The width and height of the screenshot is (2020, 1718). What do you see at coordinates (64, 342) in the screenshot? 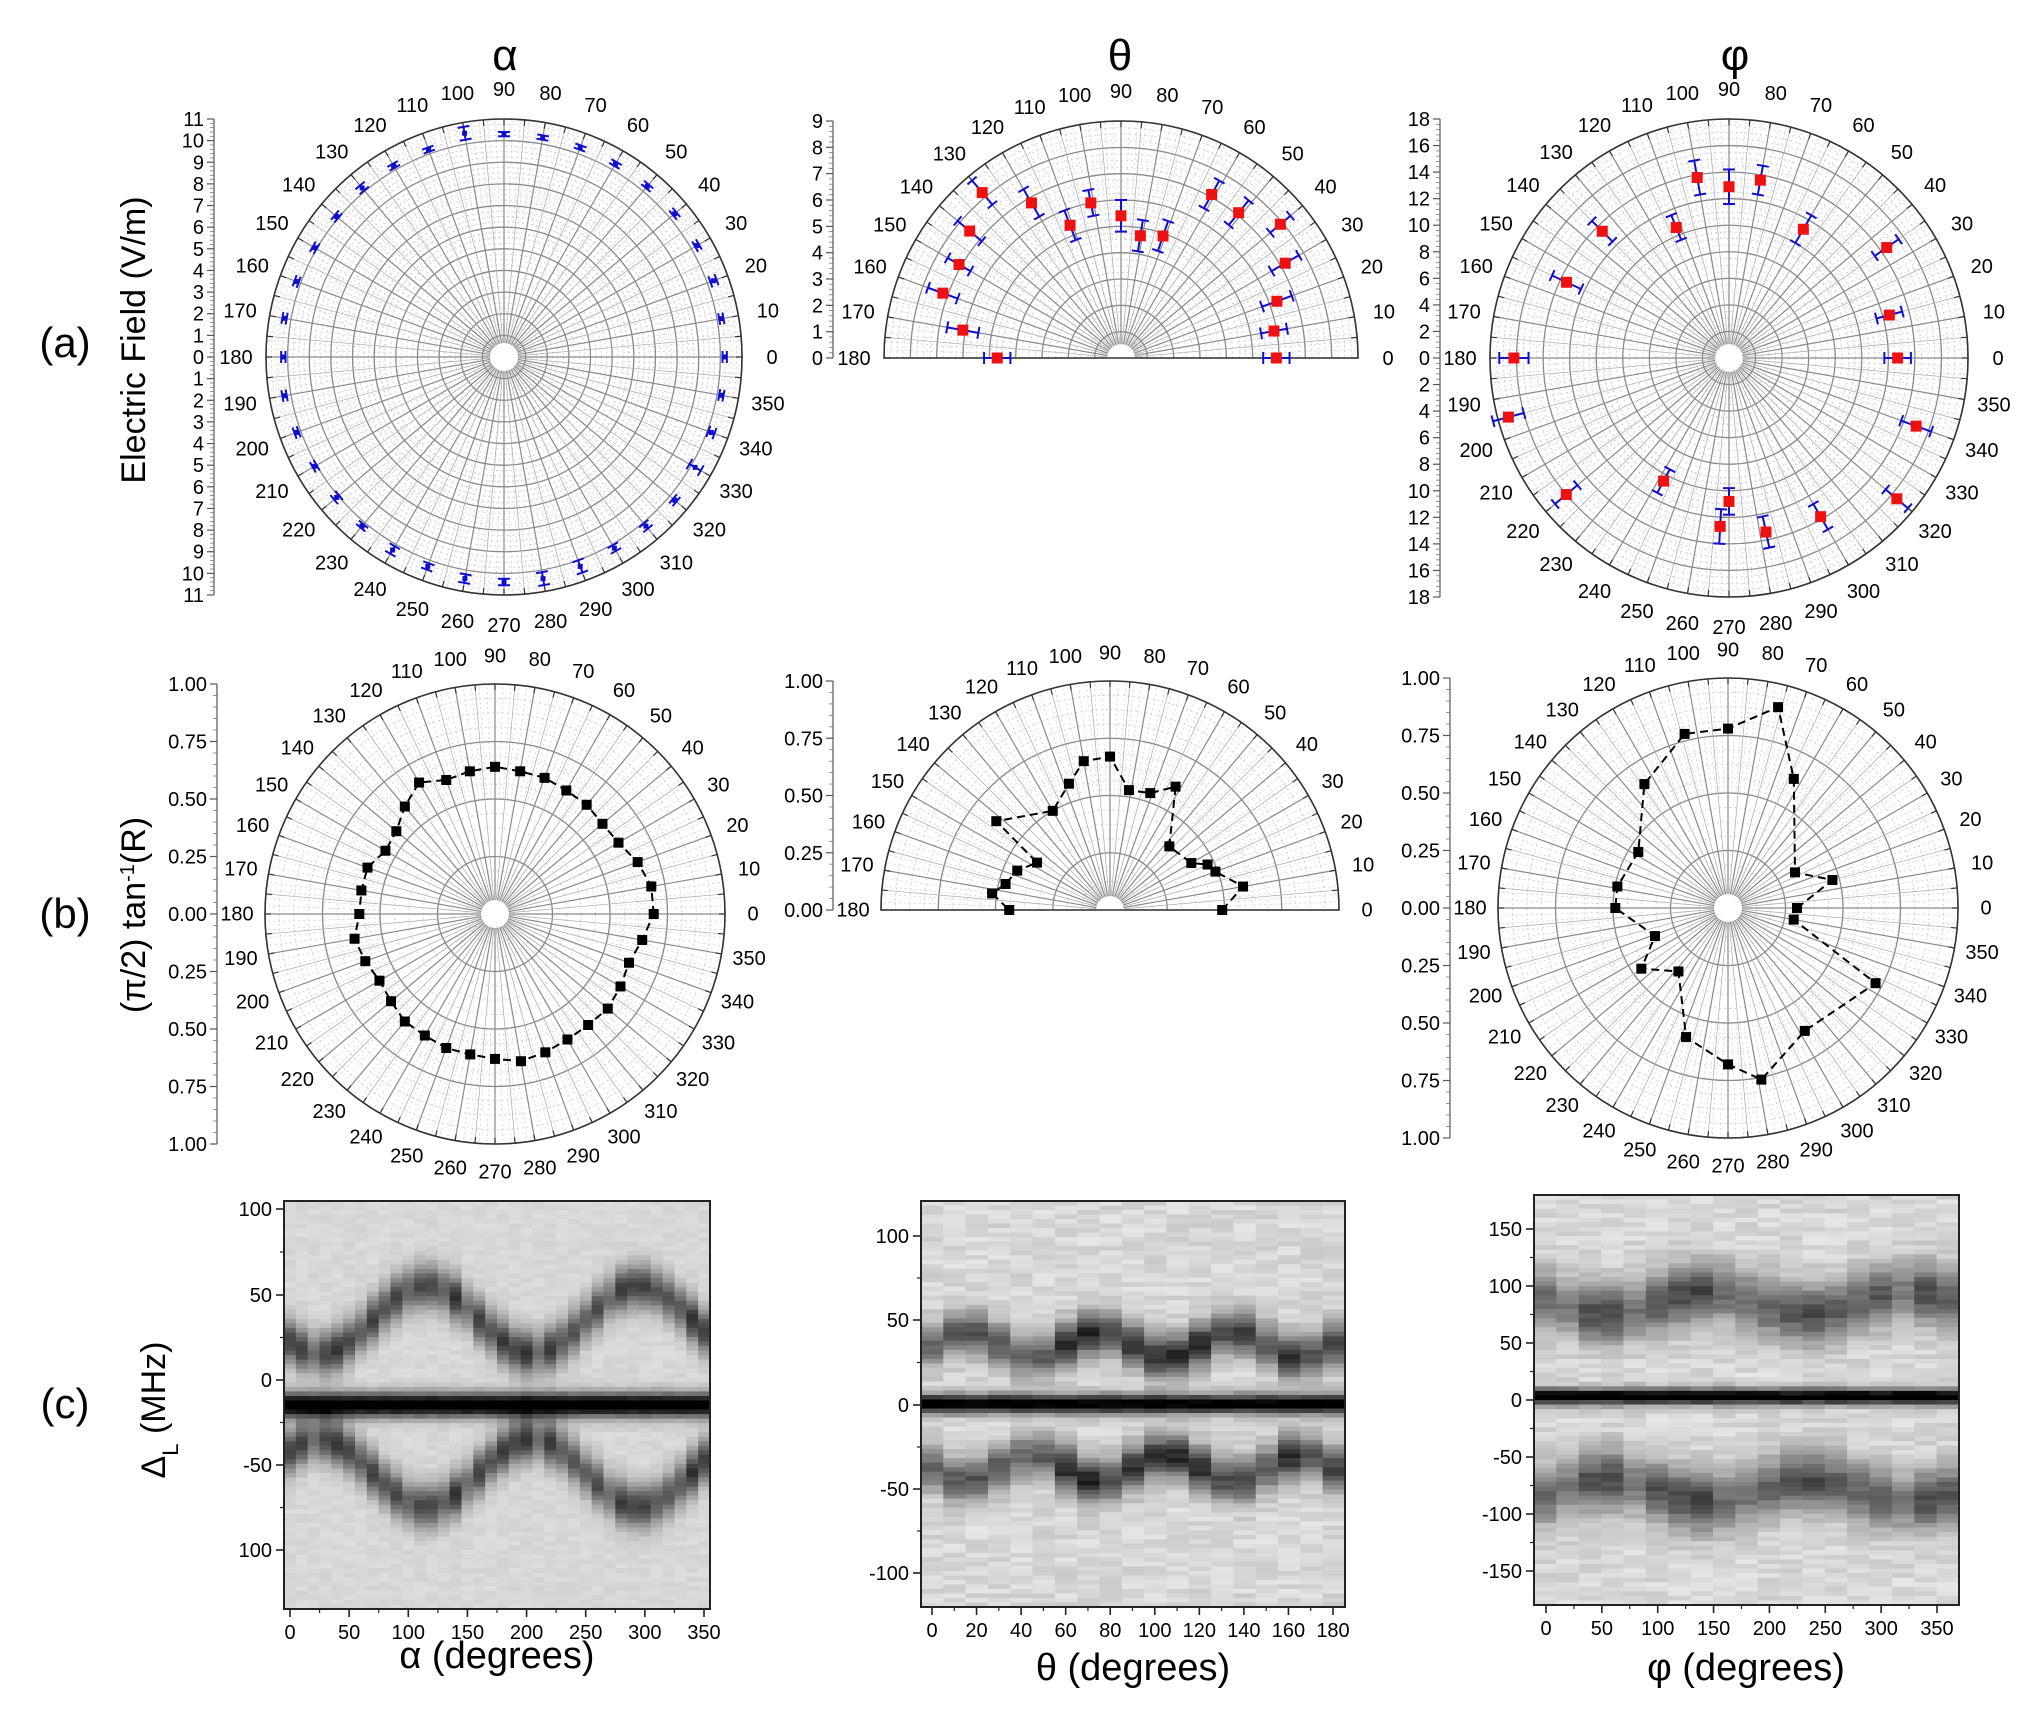
I see `row-label-a: (a)` at bounding box center [64, 342].